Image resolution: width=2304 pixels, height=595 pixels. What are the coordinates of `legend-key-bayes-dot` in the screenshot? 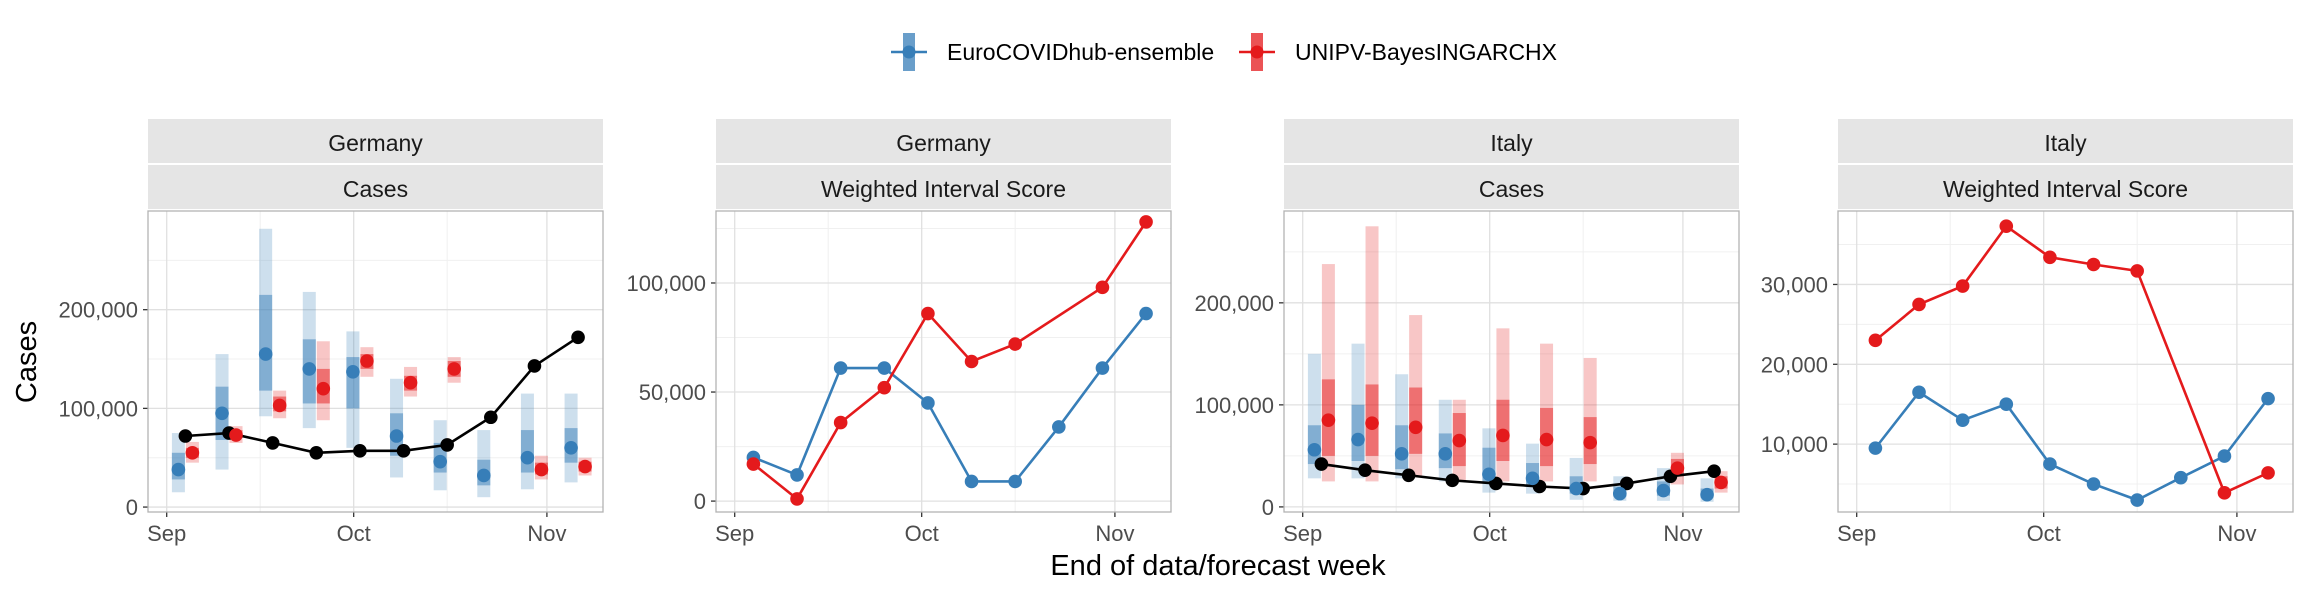 It's located at (1257, 52).